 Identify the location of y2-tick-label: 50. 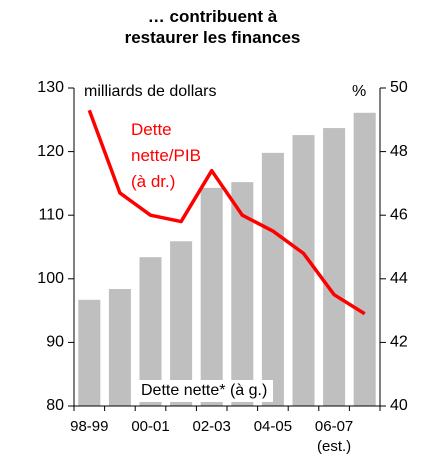
(399, 87).